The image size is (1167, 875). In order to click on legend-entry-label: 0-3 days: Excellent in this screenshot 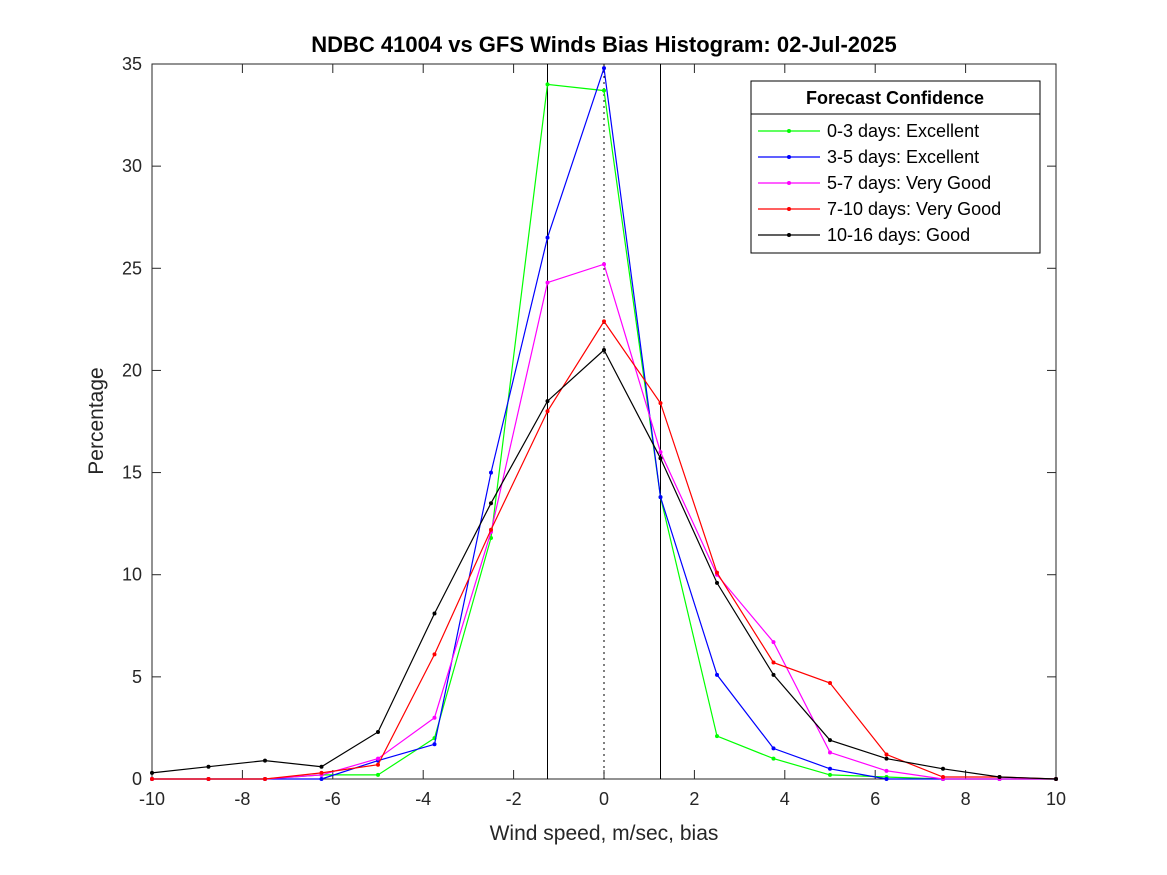, I will do `click(903, 131)`.